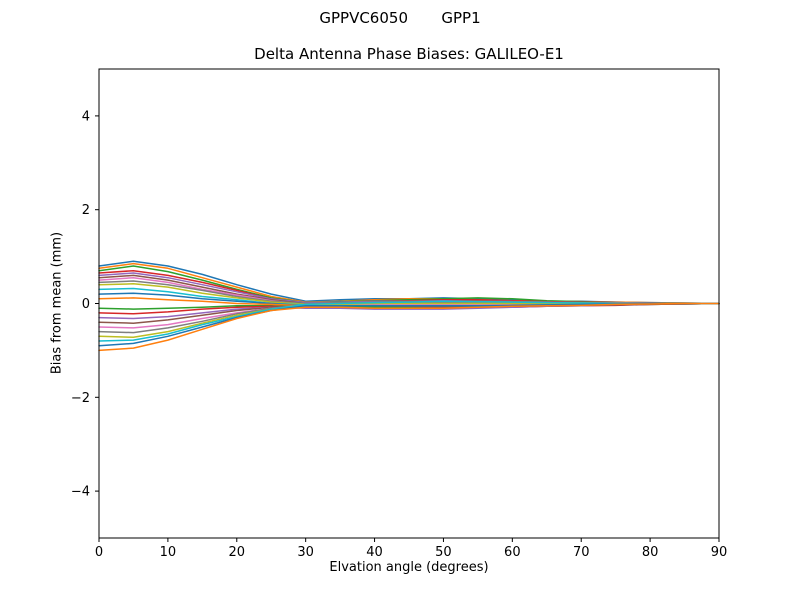  I want to click on x-tick-label: 70, so click(581, 552).